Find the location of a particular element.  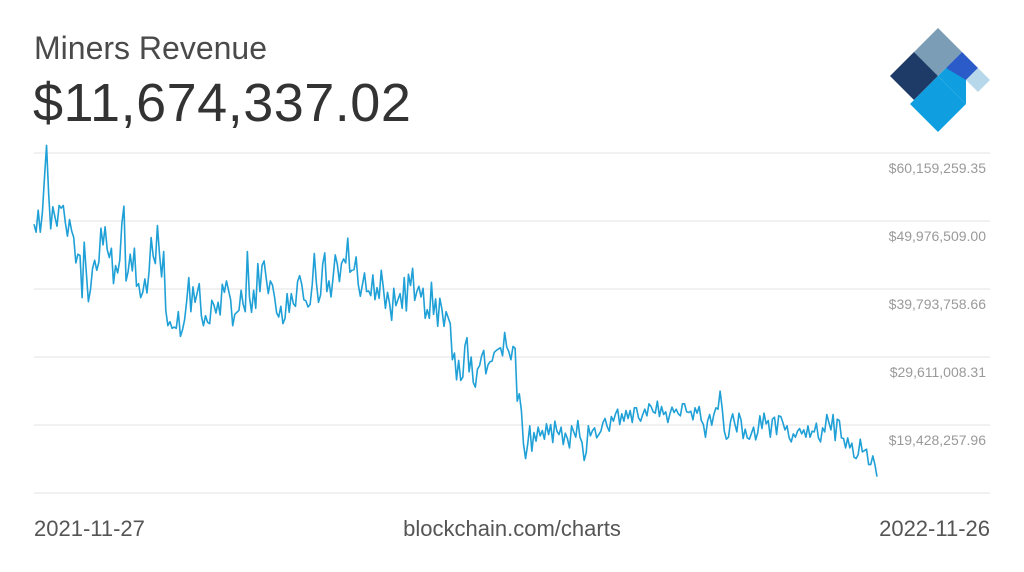

blockchain-logo-icon is located at coordinates (940, 80).